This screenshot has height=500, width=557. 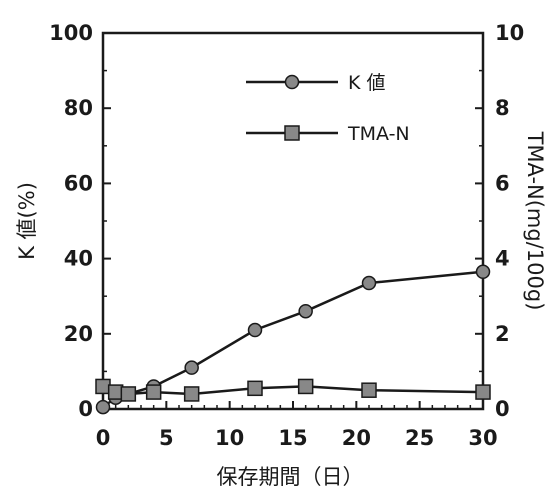 What do you see at coordinates (502, 259) in the screenshot?
I see `y-right-tick-label-2: 4` at bounding box center [502, 259].